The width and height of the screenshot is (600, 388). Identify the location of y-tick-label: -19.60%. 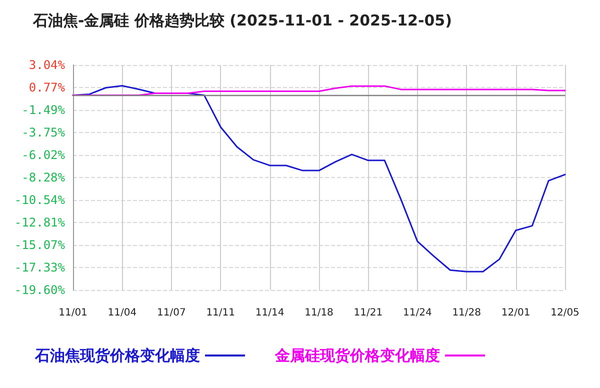
(40, 290).